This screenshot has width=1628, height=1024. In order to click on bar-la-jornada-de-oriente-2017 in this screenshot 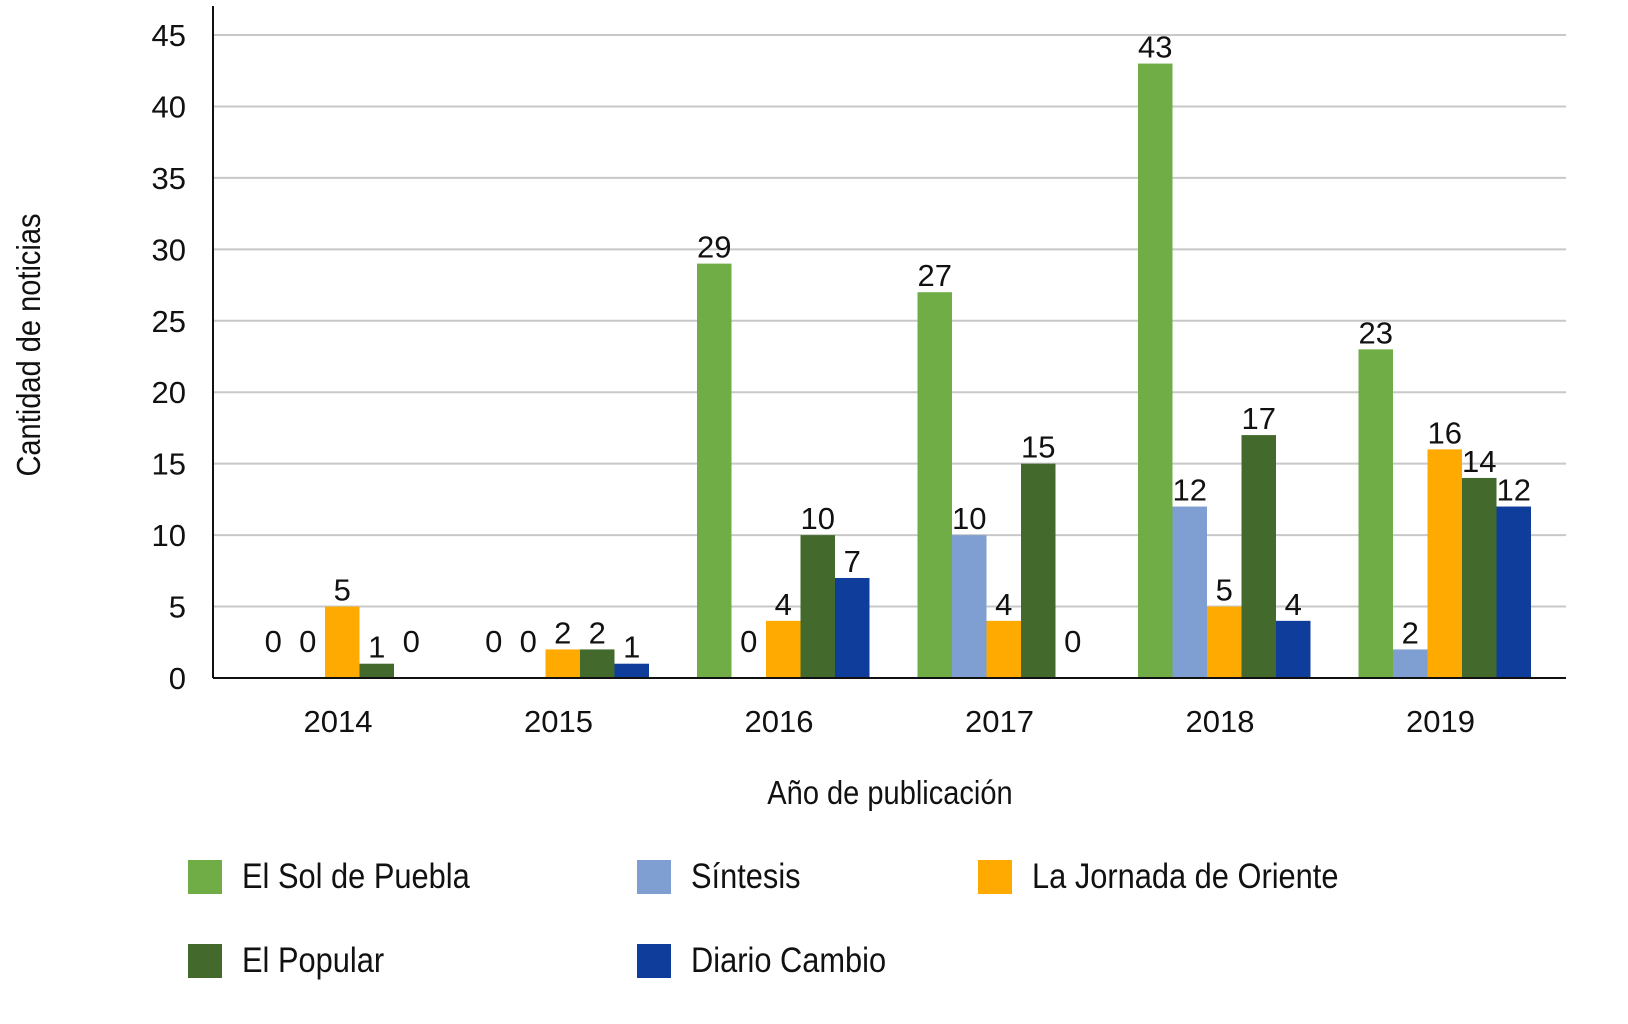, I will do `click(1003, 649)`.